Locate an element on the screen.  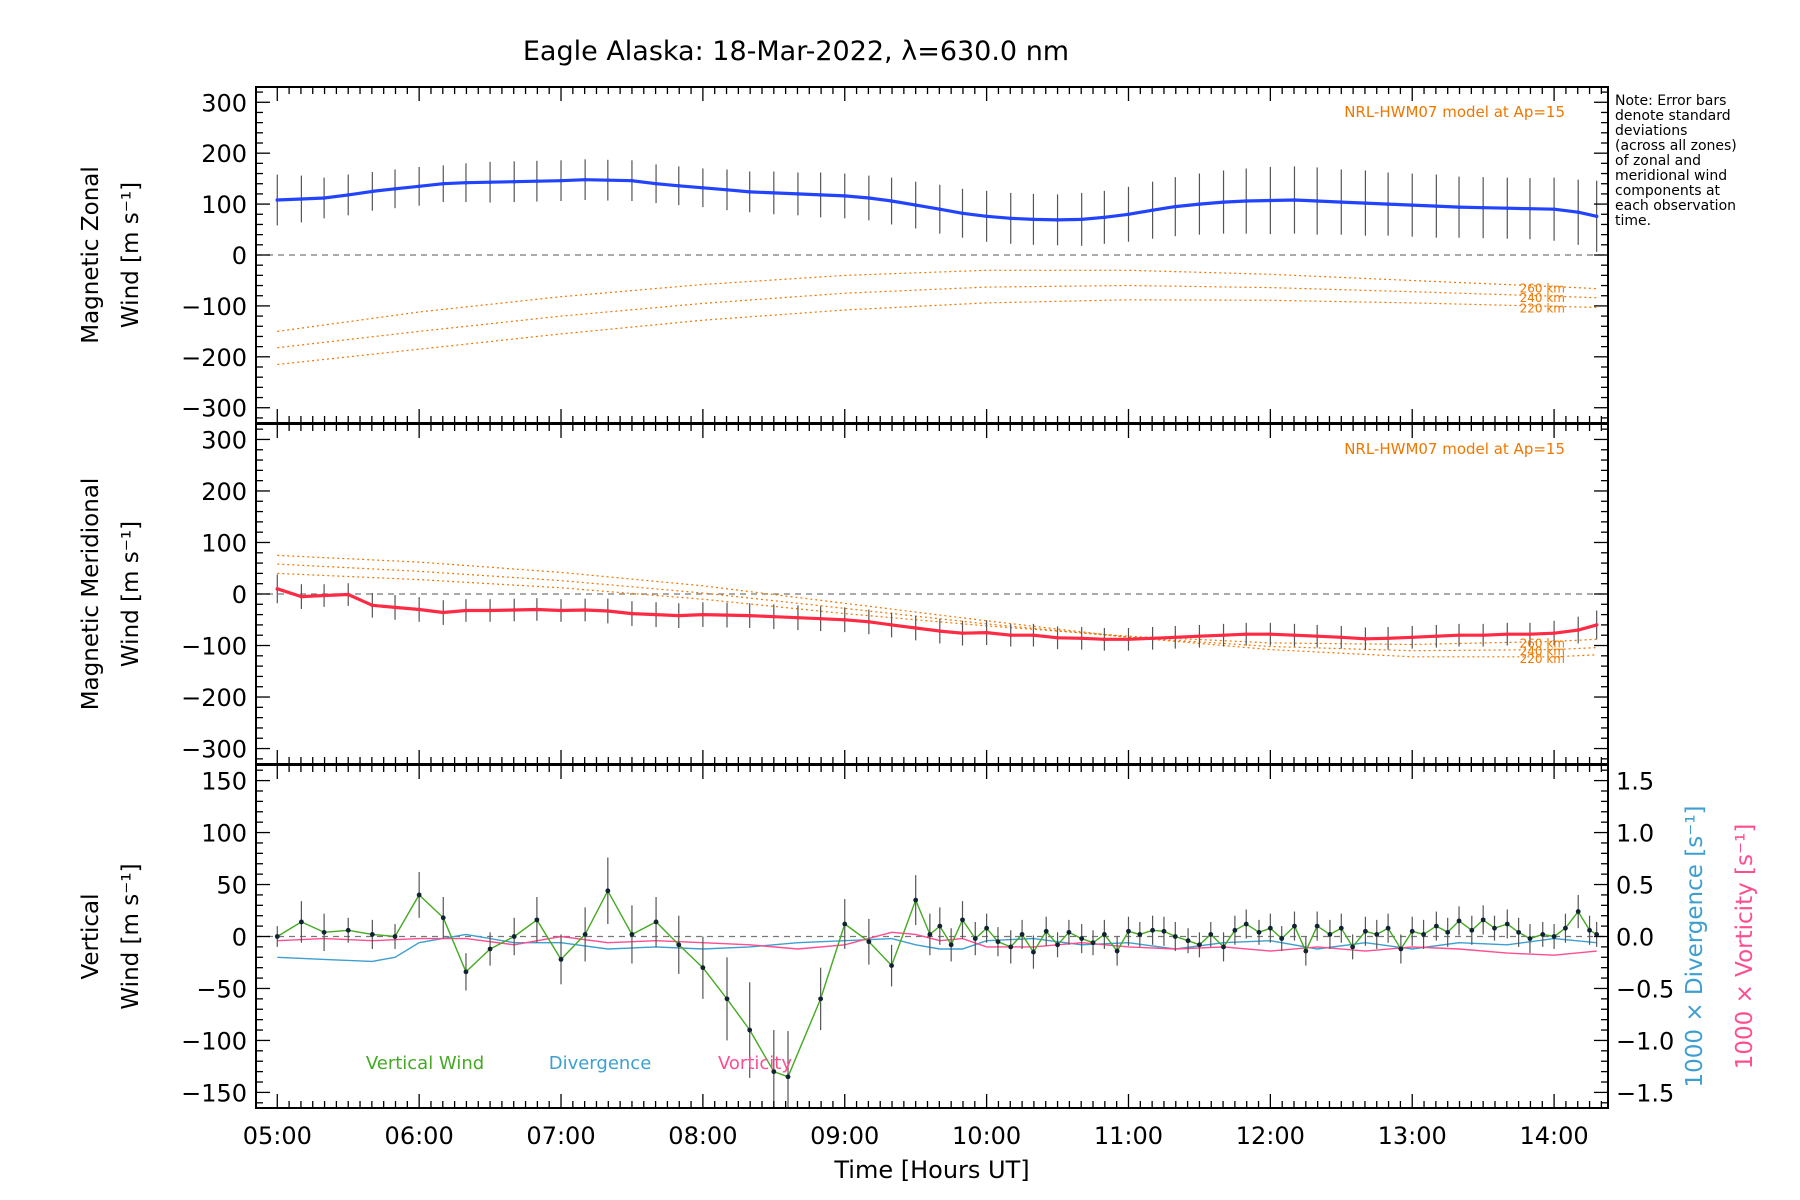
zonal-ytick-label: −200 is located at coordinates (214, 358).